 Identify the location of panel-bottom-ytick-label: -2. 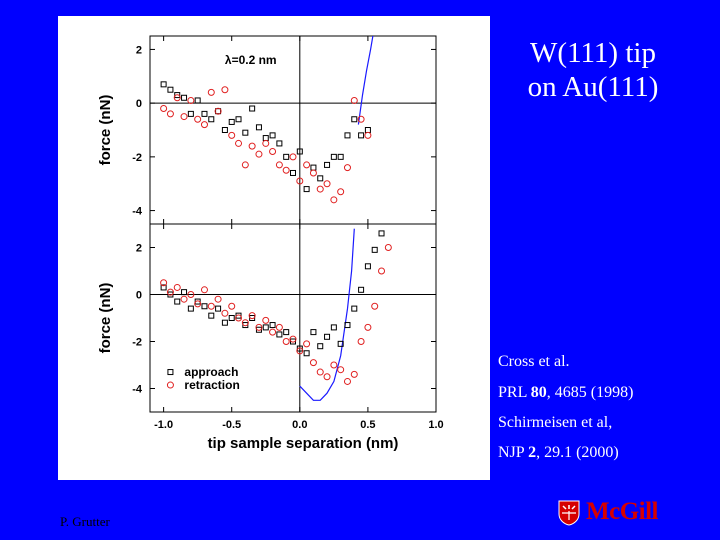
(137, 343).